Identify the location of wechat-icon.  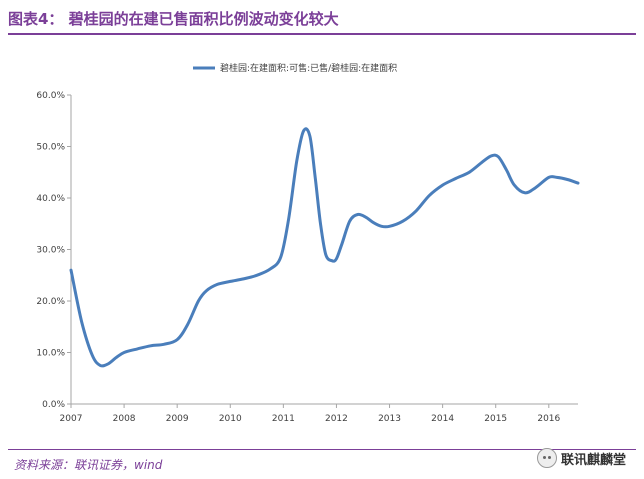
(546, 458).